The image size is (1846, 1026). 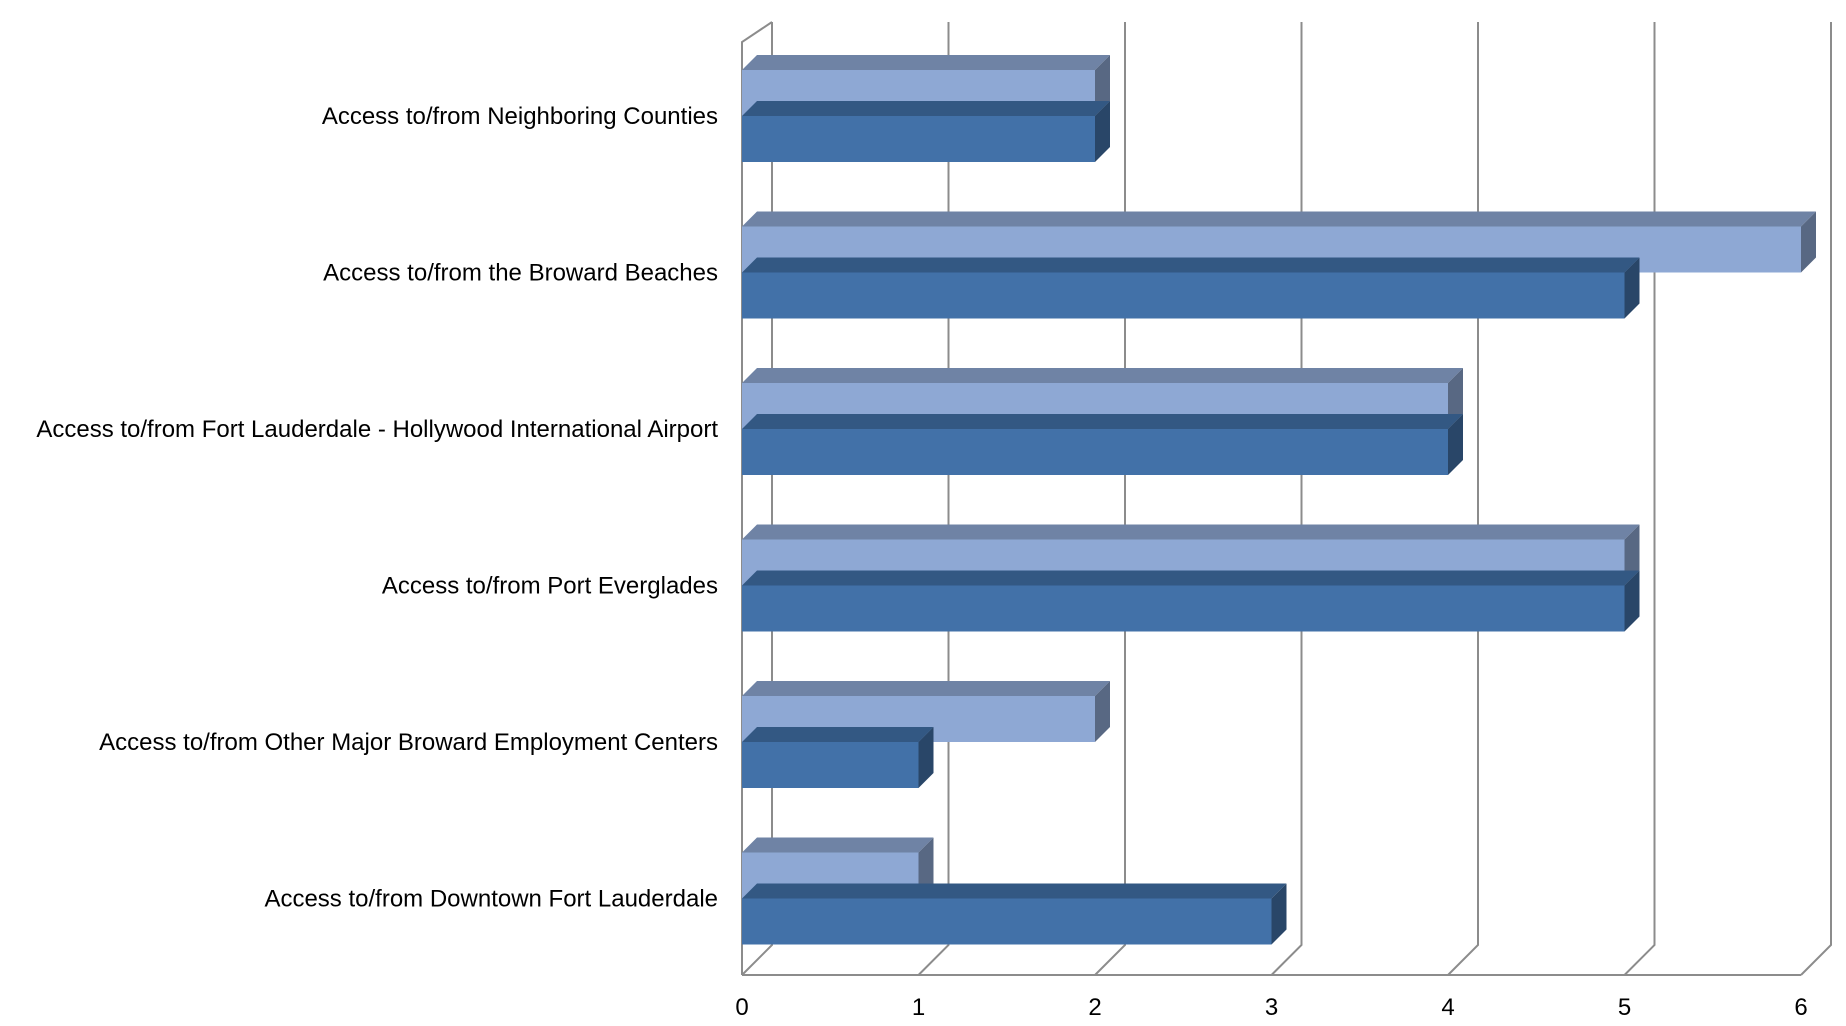 I want to click on x-tick-label-6: 6, so click(x=1800, y=1007).